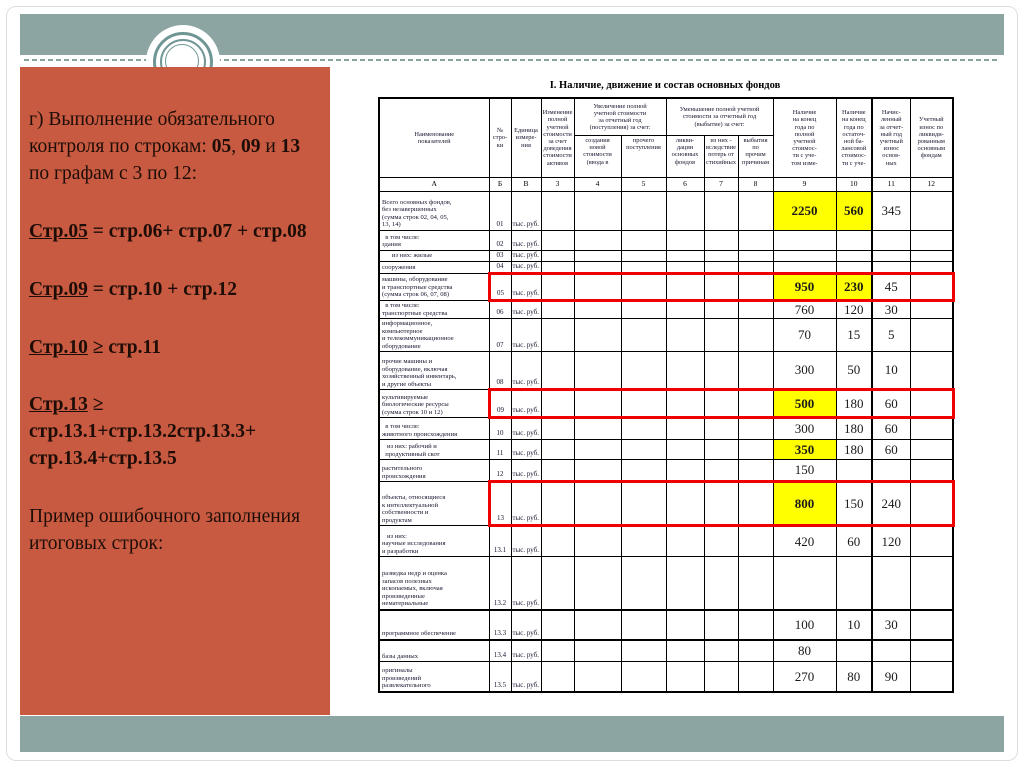 The height and width of the screenshot is (767, 1024). I want to click on column-index-row: А Б В 3 4 5 6 7 8 9 10 11 12, so click(666, 184).